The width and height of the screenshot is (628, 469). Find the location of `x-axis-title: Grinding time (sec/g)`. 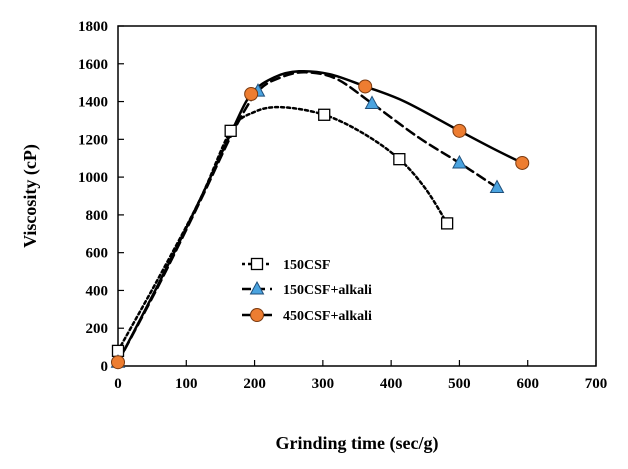

x-axis-title: Grinding time (sec/g) is located at coordinates (357, 443).